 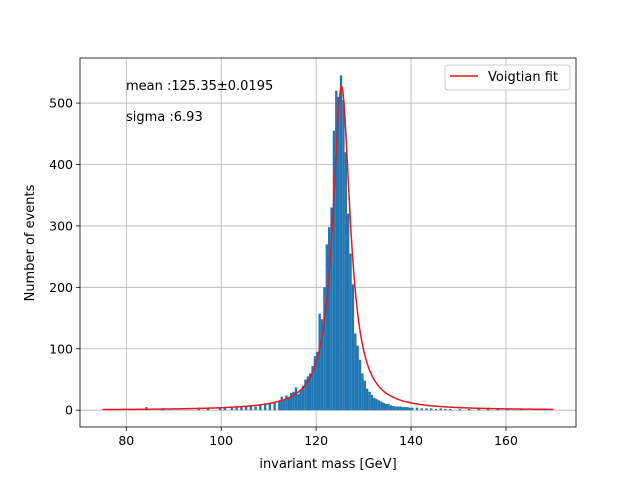 What do you see at coordinates (61, 225) in the screenshot?
I see `y-tick-label: 300` at bounding box center [61, 225].